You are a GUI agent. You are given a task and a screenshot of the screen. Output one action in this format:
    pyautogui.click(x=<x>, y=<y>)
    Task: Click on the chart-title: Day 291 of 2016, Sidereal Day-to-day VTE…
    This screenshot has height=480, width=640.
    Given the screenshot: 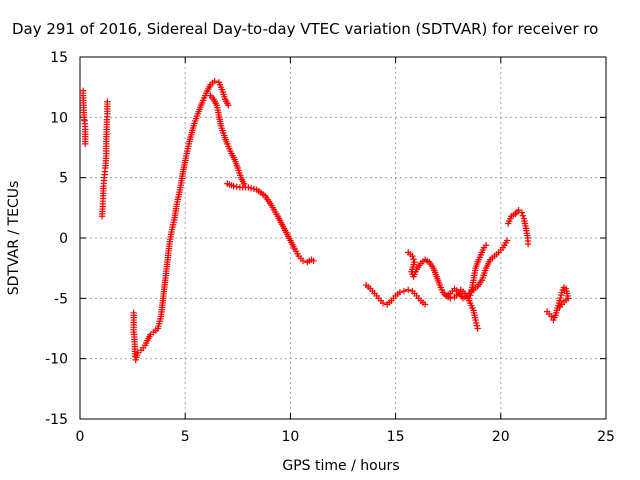 What is the action you would take?
    pyautogui.click(x=305, y=29)
    